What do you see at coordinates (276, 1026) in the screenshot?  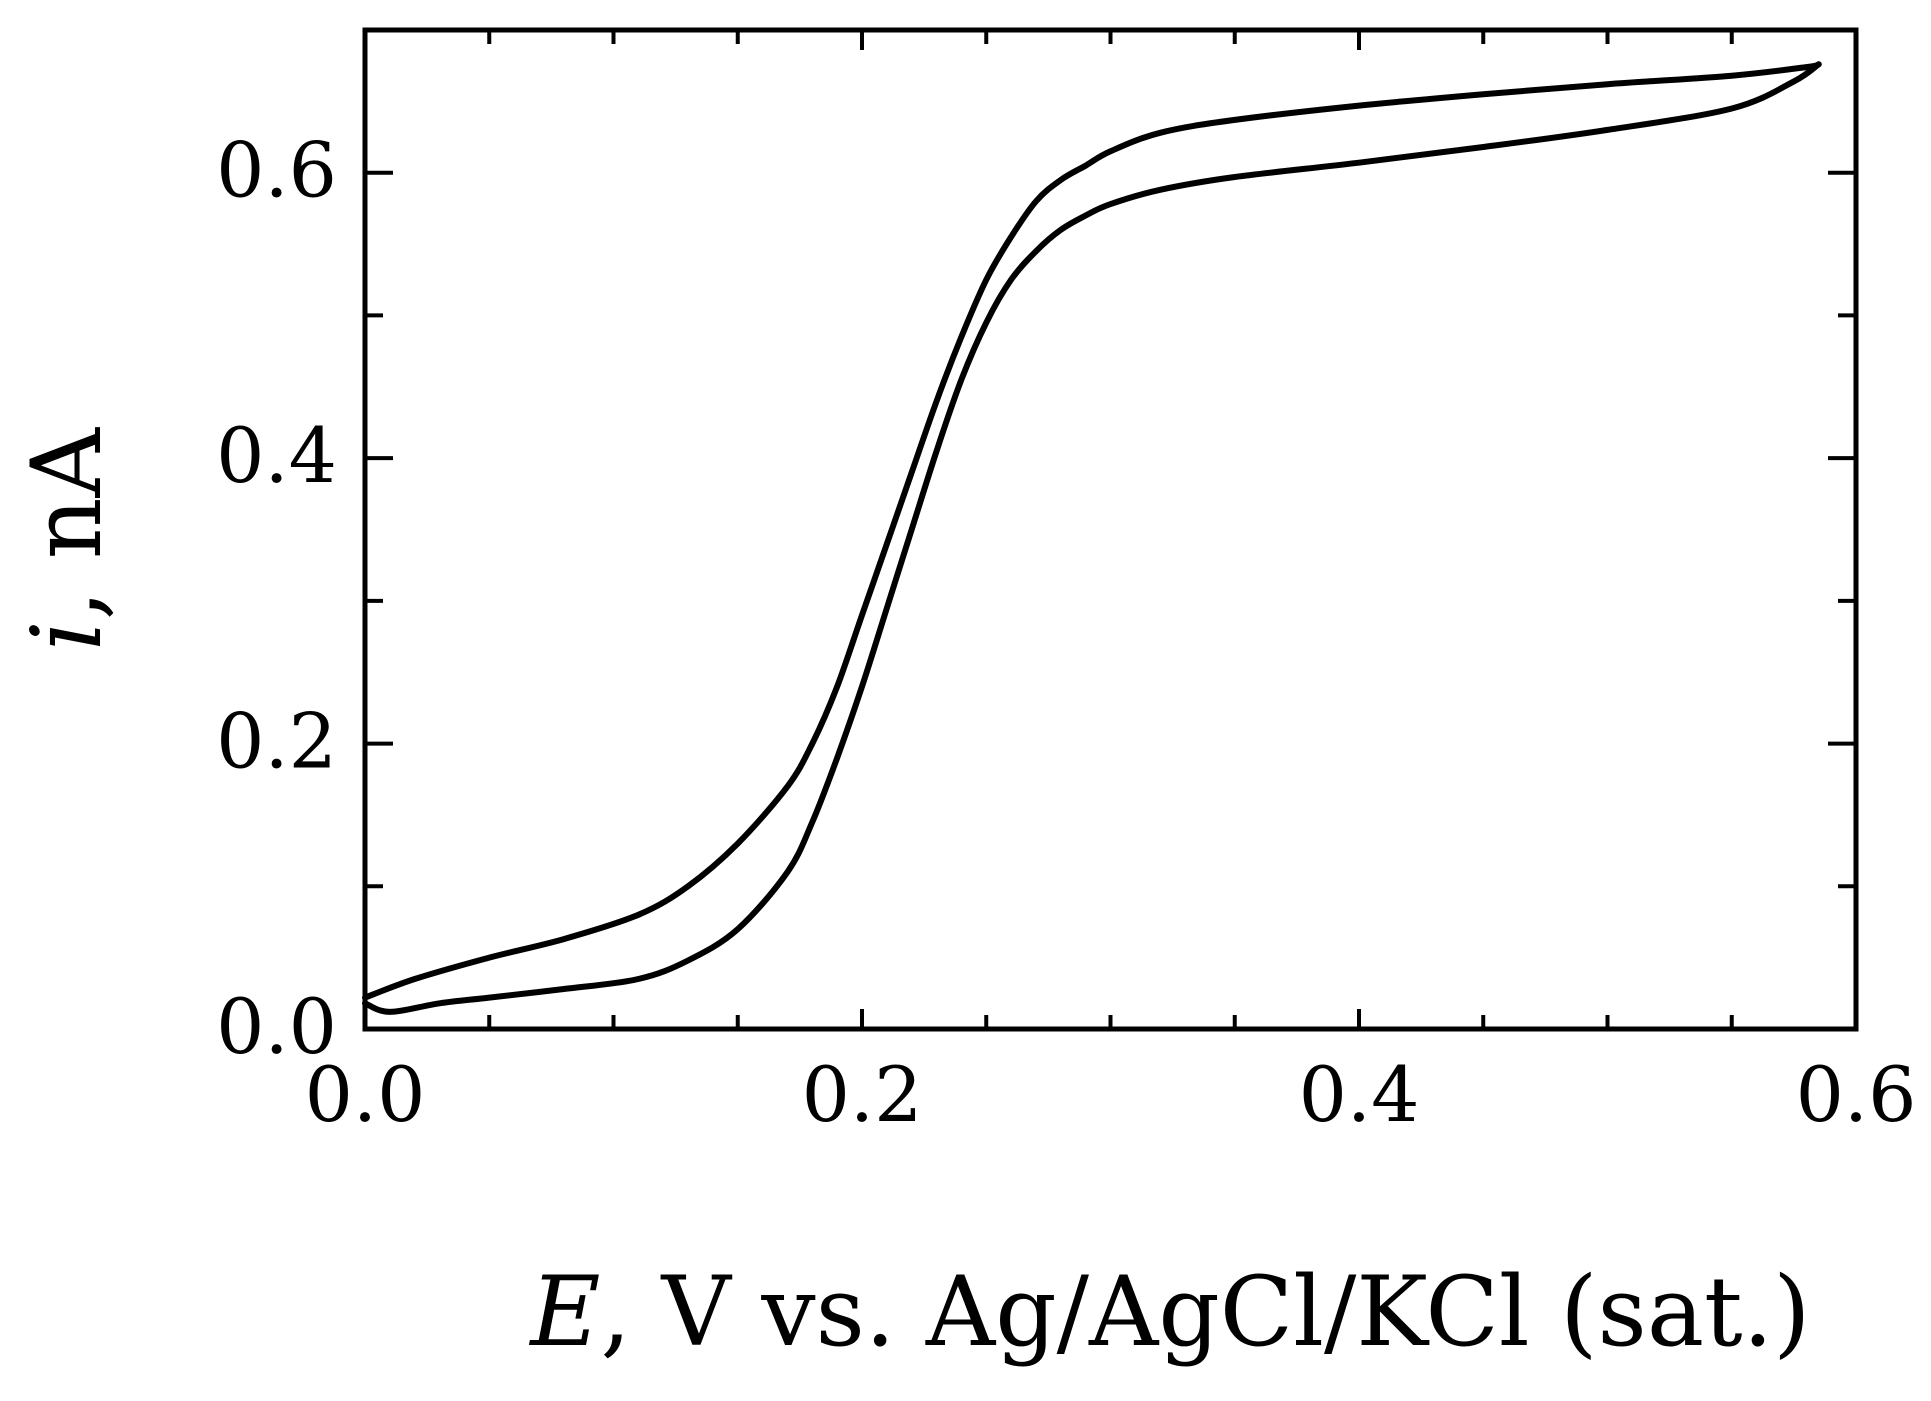 I see `y-tick-label: 0.0` at bounding box center [276, 1026].